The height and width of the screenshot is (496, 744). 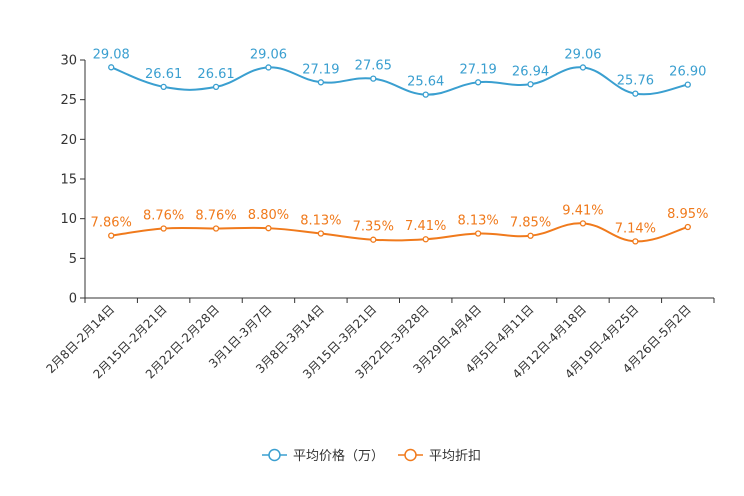 I want to click on data-label: 7.86%, so click(x=111, y=223).